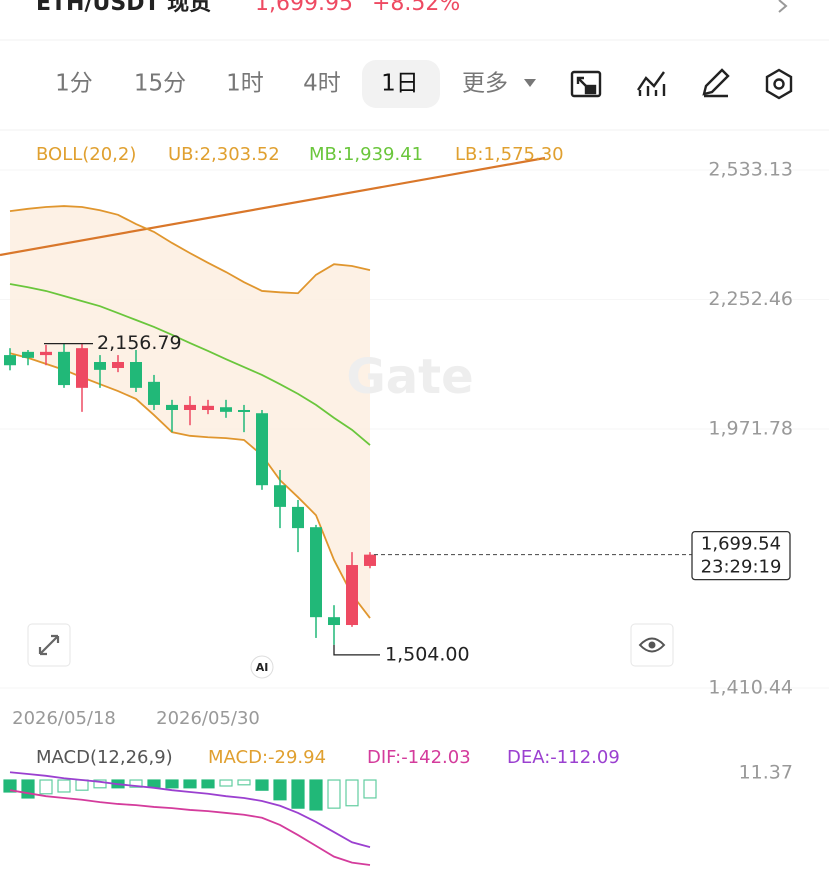 Image resolution: width=829 pixels, height=871 pixels. I want to click on x-tick-label: 2026/05/30, so click(208, 718).